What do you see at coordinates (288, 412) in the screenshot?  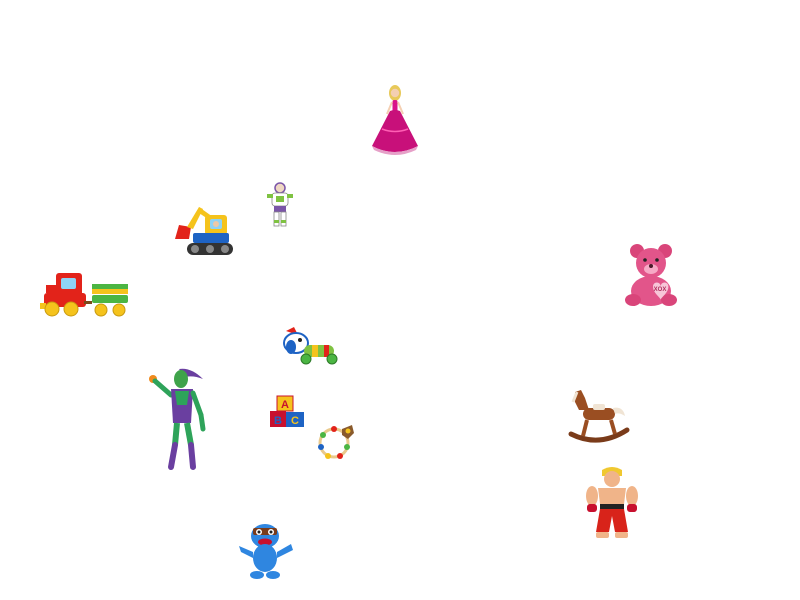 I see `toy-alphabet-blocks: A B C` at bounding box center [288, 412].